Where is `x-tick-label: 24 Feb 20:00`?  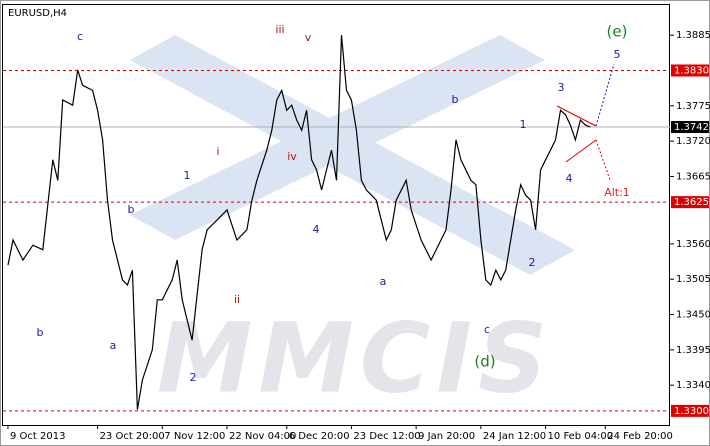
x-tick-label: 24 Feb 20:00 is located at coordinates (640, 436).